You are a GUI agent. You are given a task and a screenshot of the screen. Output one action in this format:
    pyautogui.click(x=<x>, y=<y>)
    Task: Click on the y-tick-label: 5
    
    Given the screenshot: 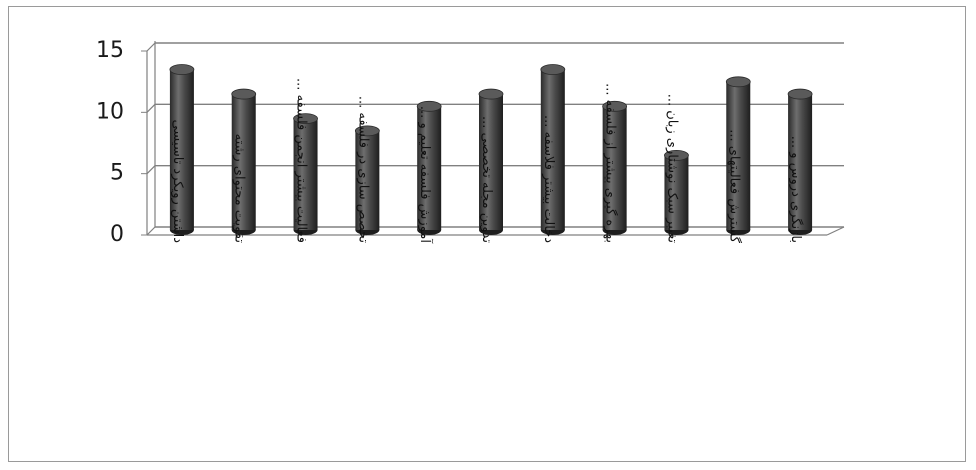 What is the action you would take?
    pyautogui.click(x=117, y=173)
    